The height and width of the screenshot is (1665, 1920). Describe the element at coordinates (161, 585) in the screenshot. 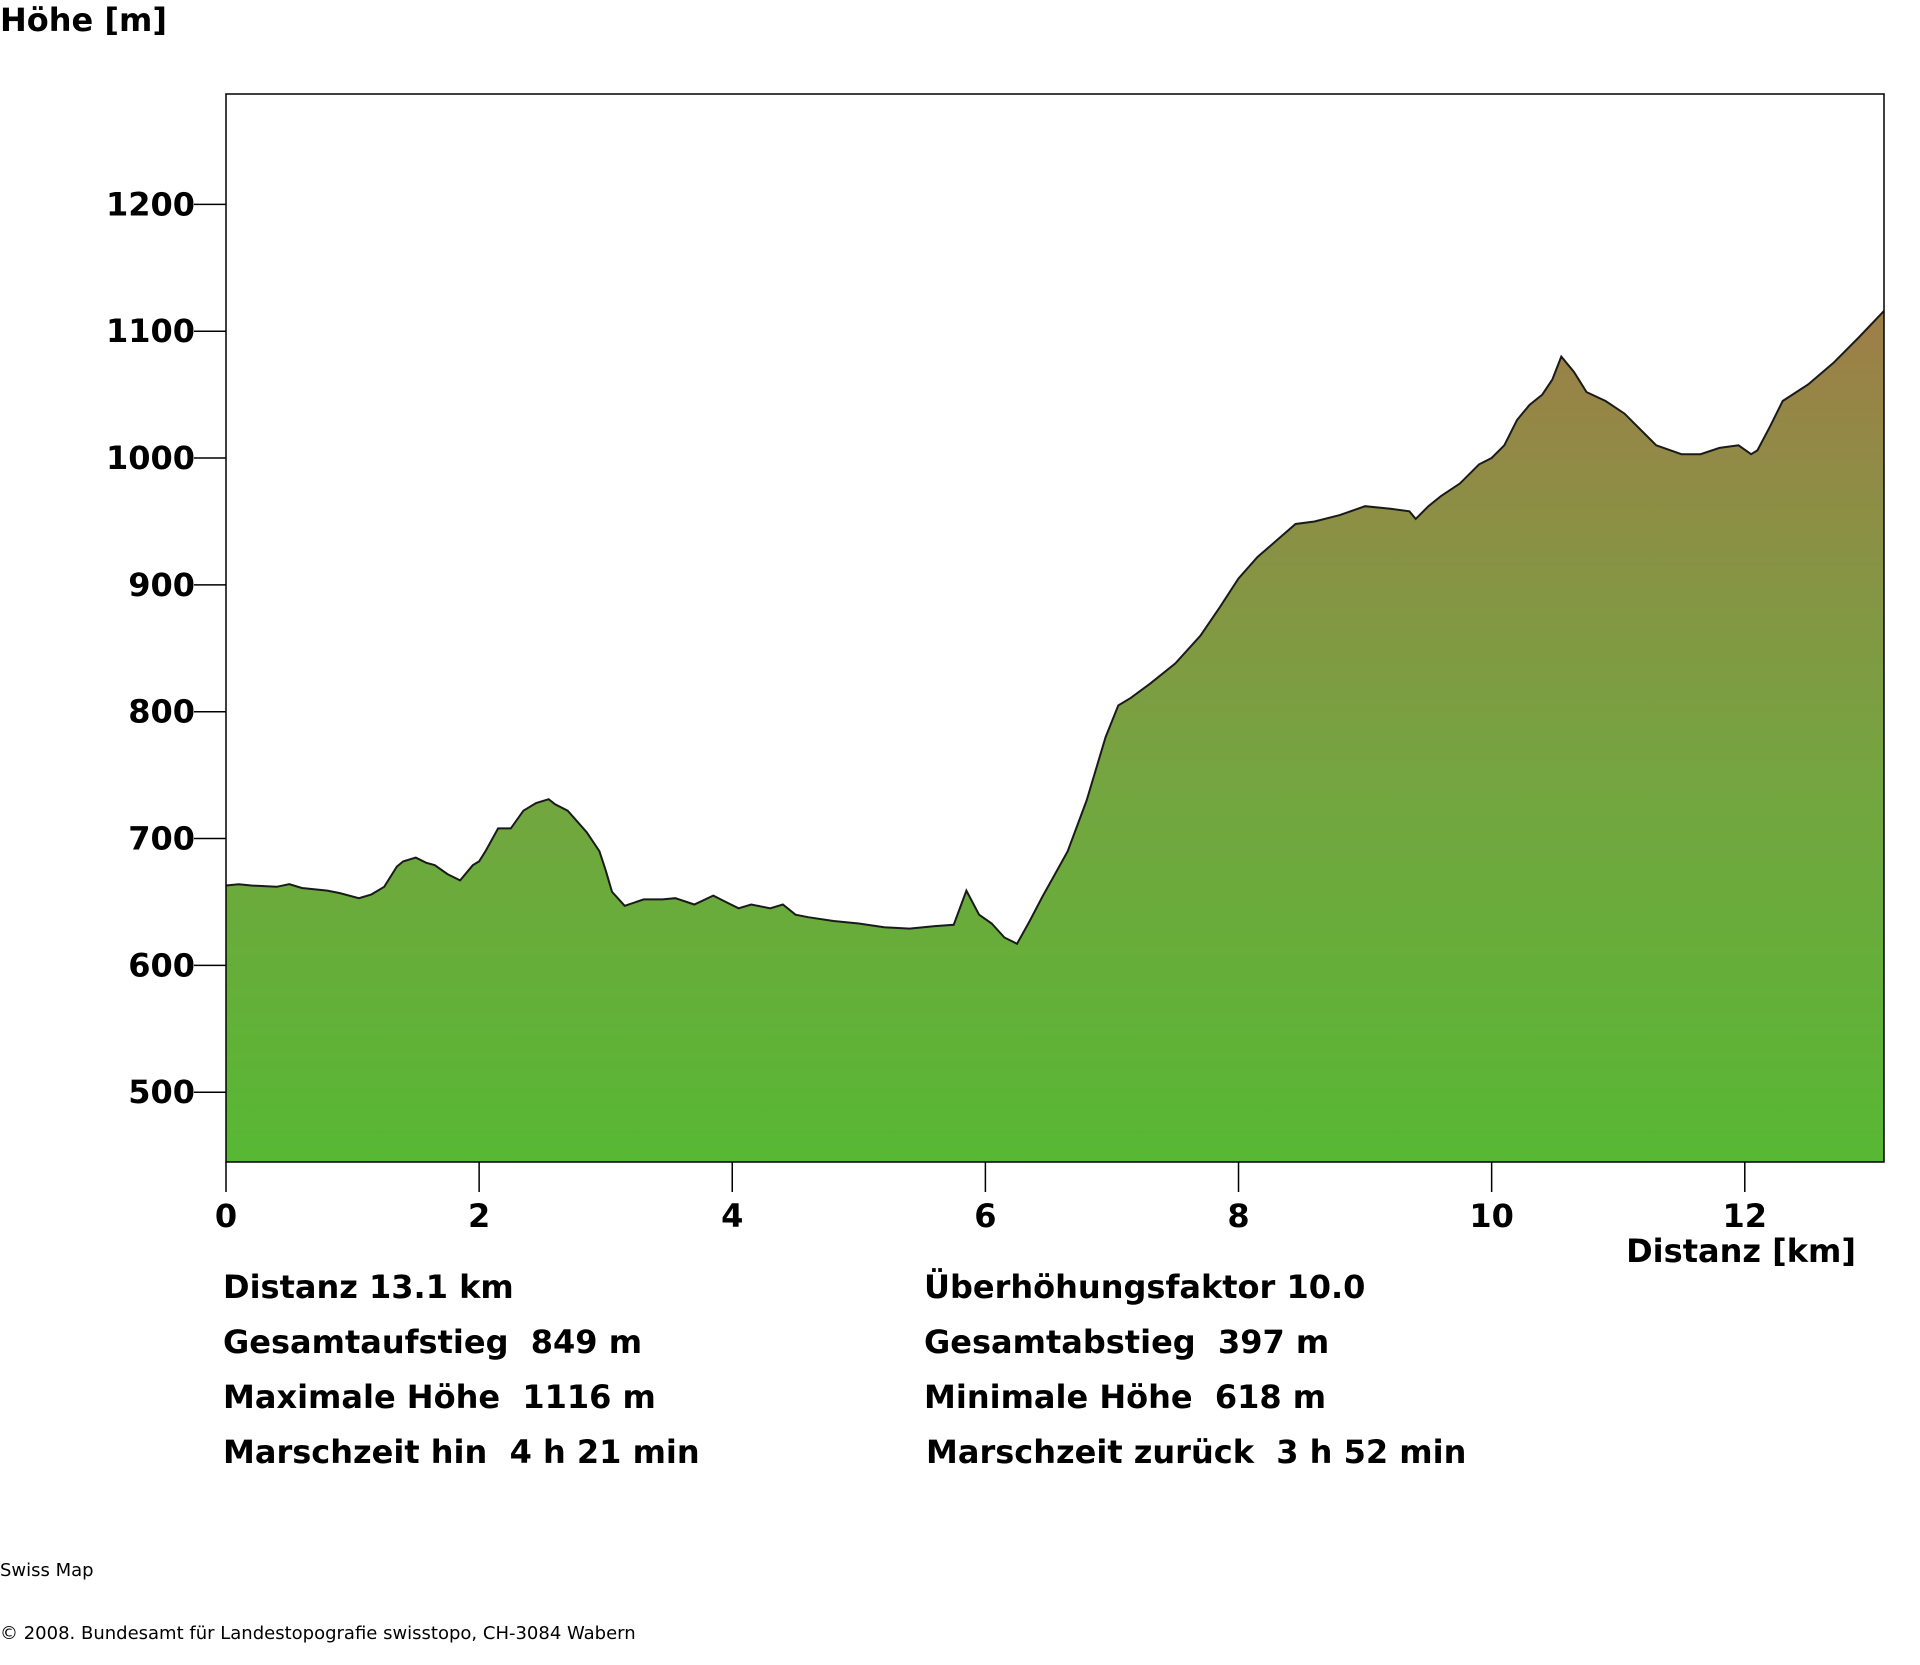

I see `y-tick-label: 900` at that location.